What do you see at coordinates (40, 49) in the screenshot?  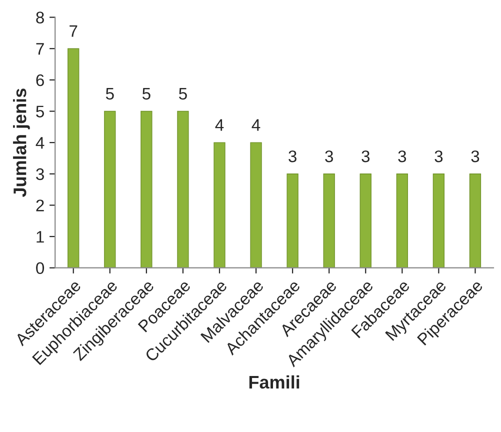 I see `y-tick-label: 7` at bounding box center [40, 49].